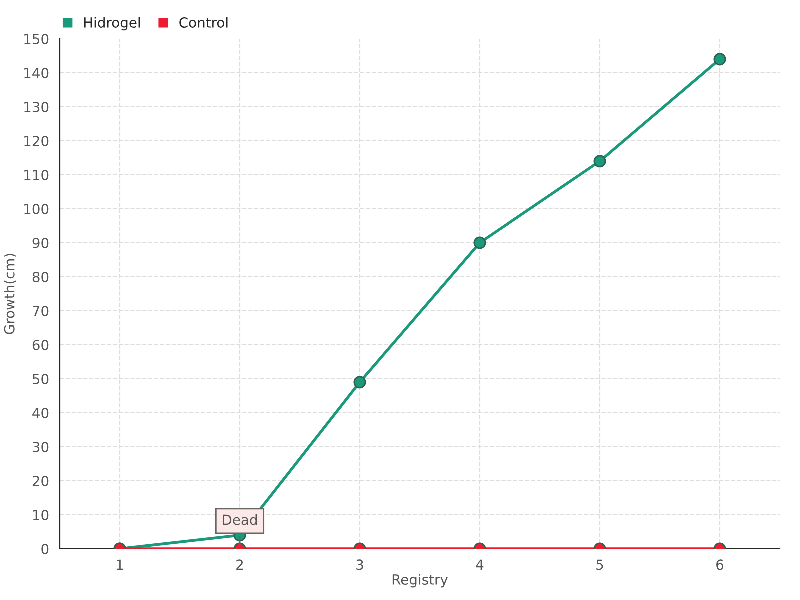 This screenshot has width=800, height=600. I want to click on y-tick-label: 10, so click(41, 515).